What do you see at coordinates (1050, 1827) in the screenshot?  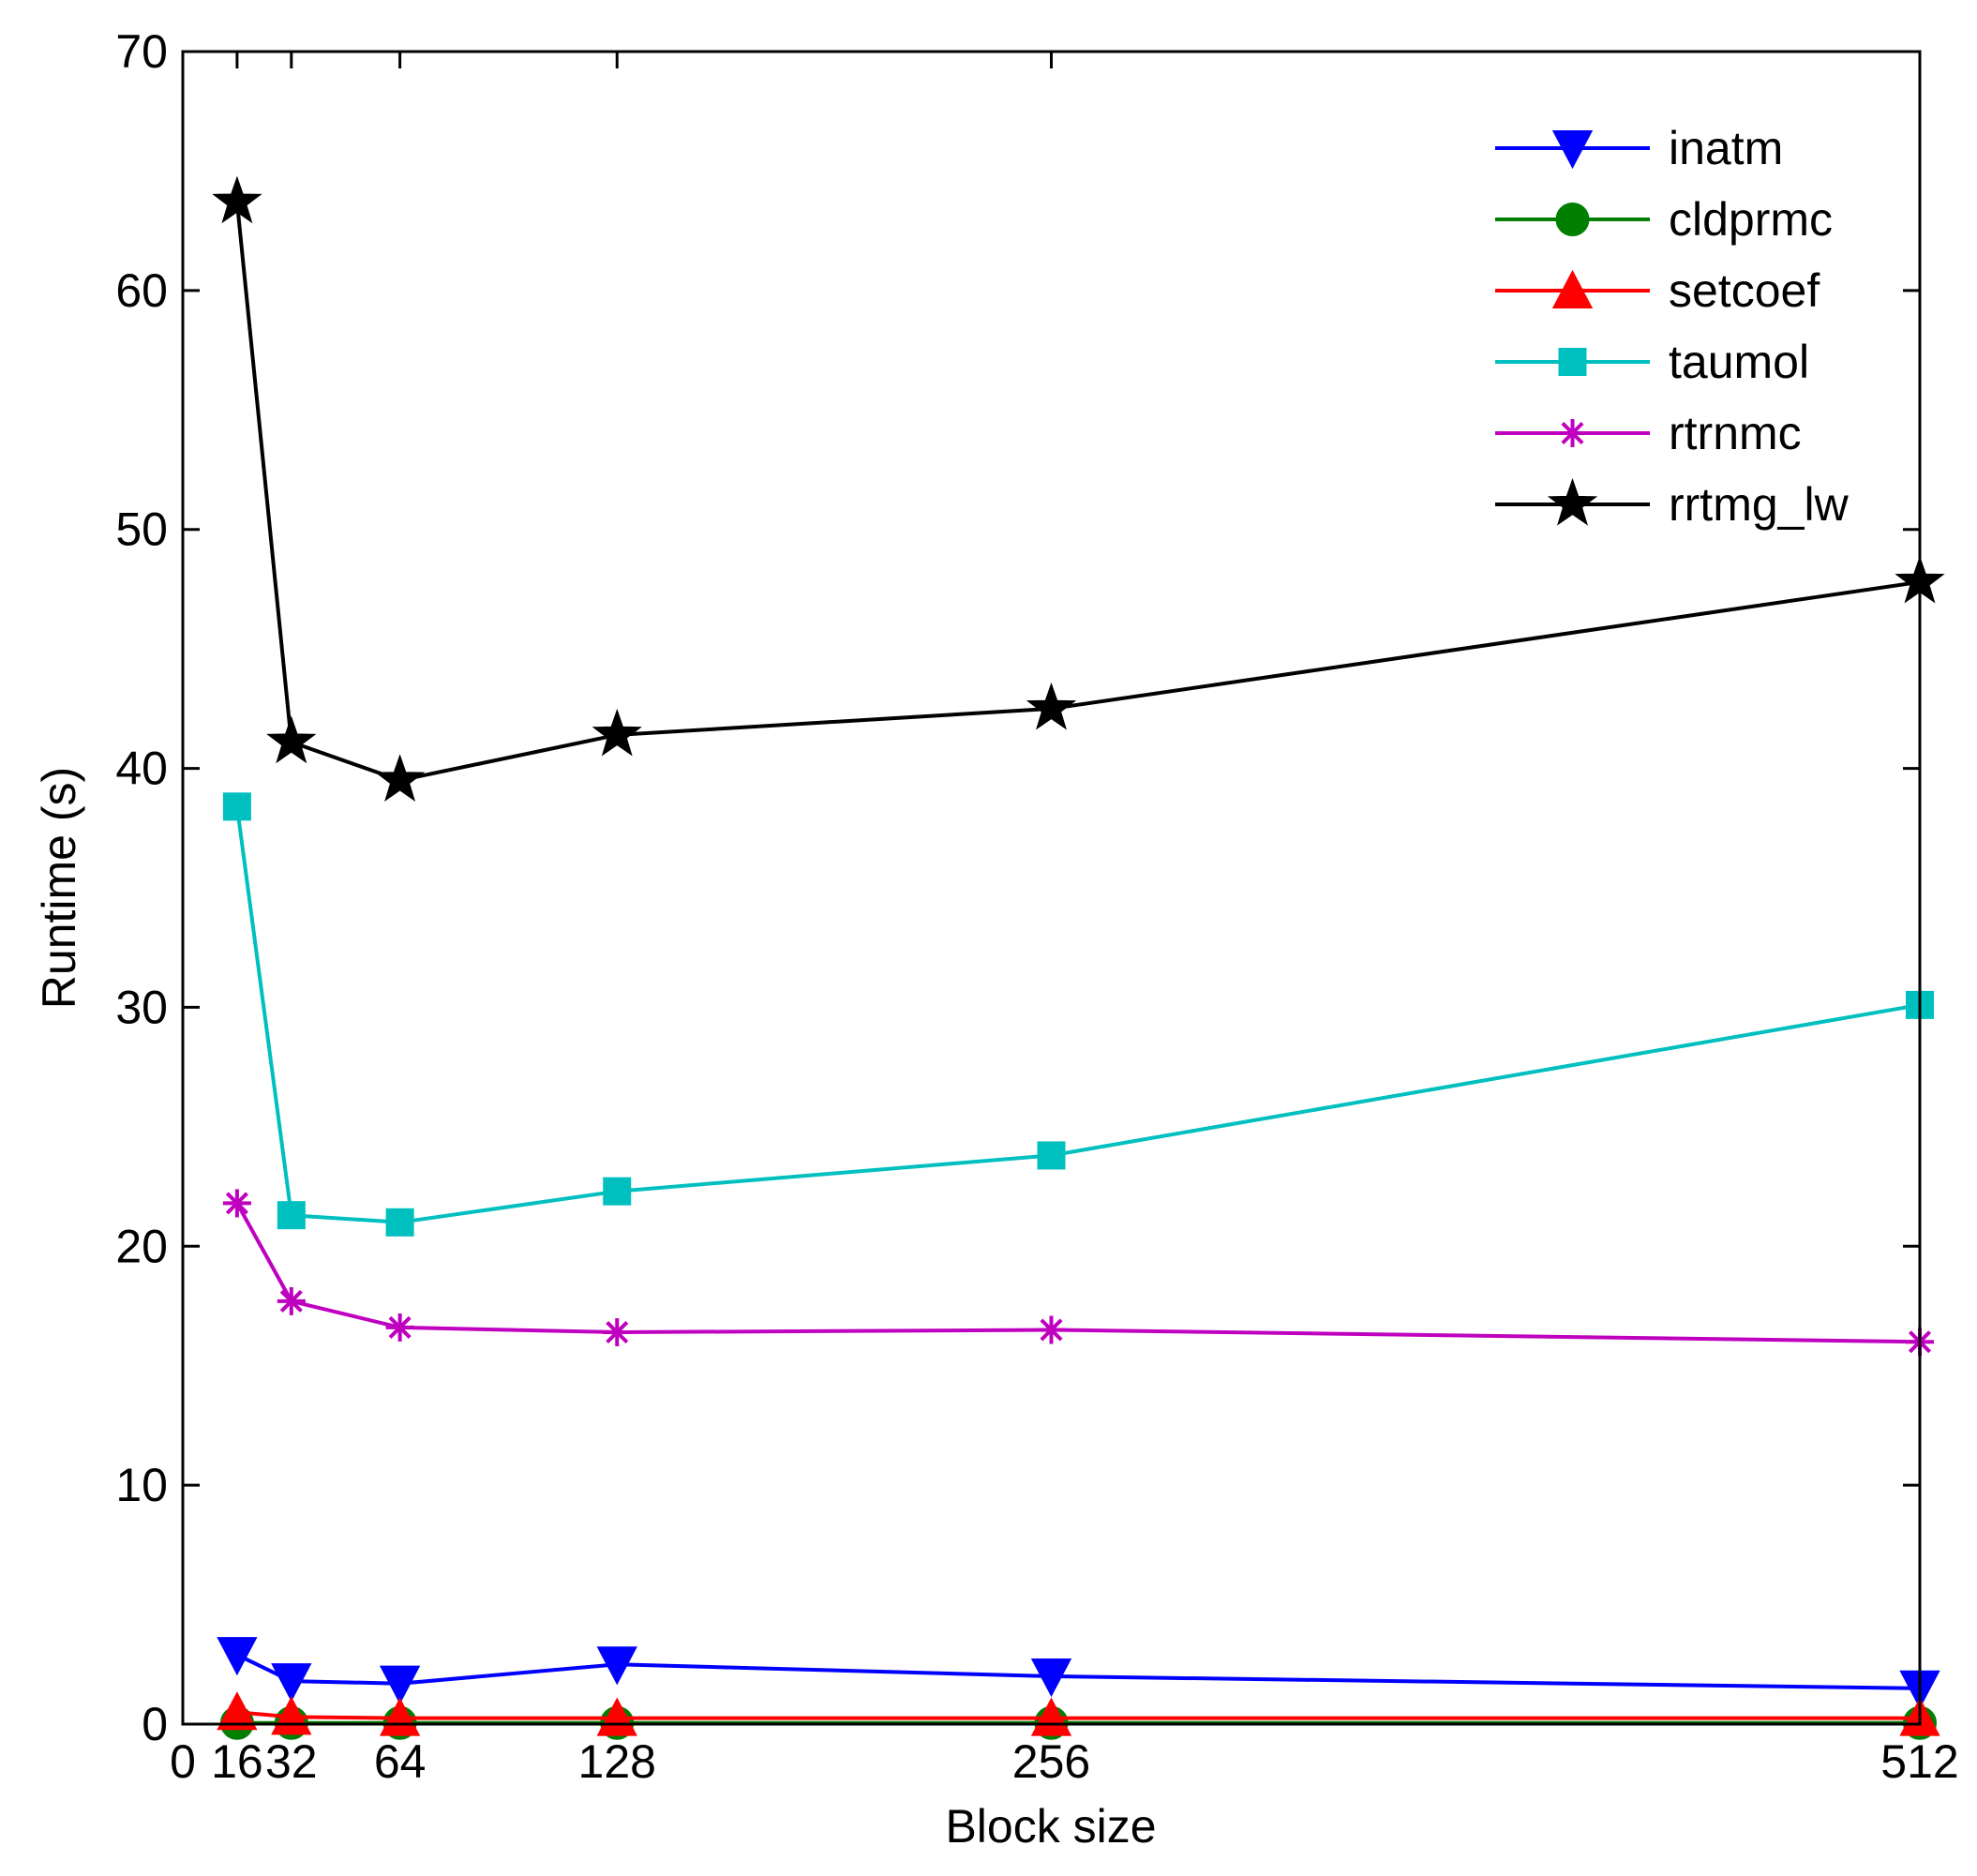 I see `x-axis-label: Block size` at bounding box center [1050, 1827].